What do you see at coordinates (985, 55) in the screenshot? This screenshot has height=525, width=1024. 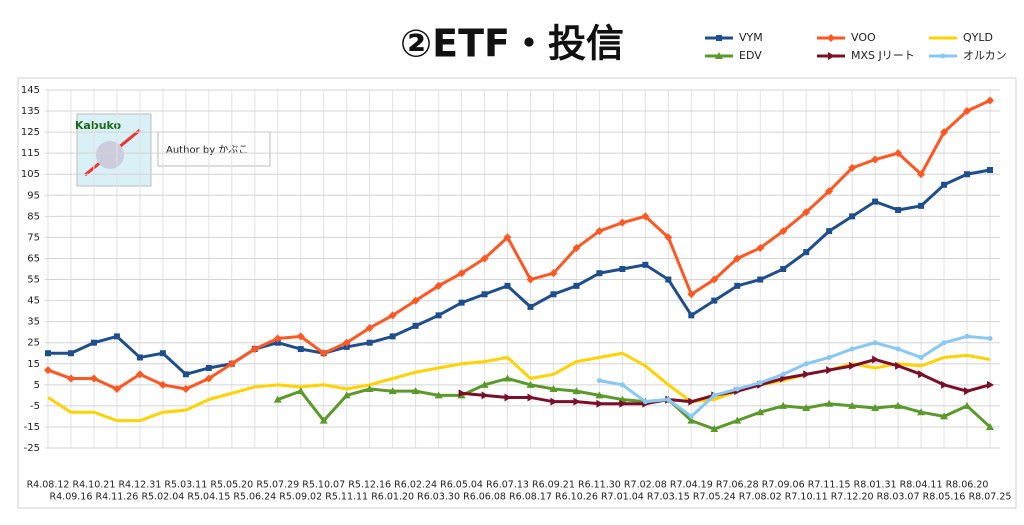 I see `legend-label: オルカン` at bounding box center [985, 55].